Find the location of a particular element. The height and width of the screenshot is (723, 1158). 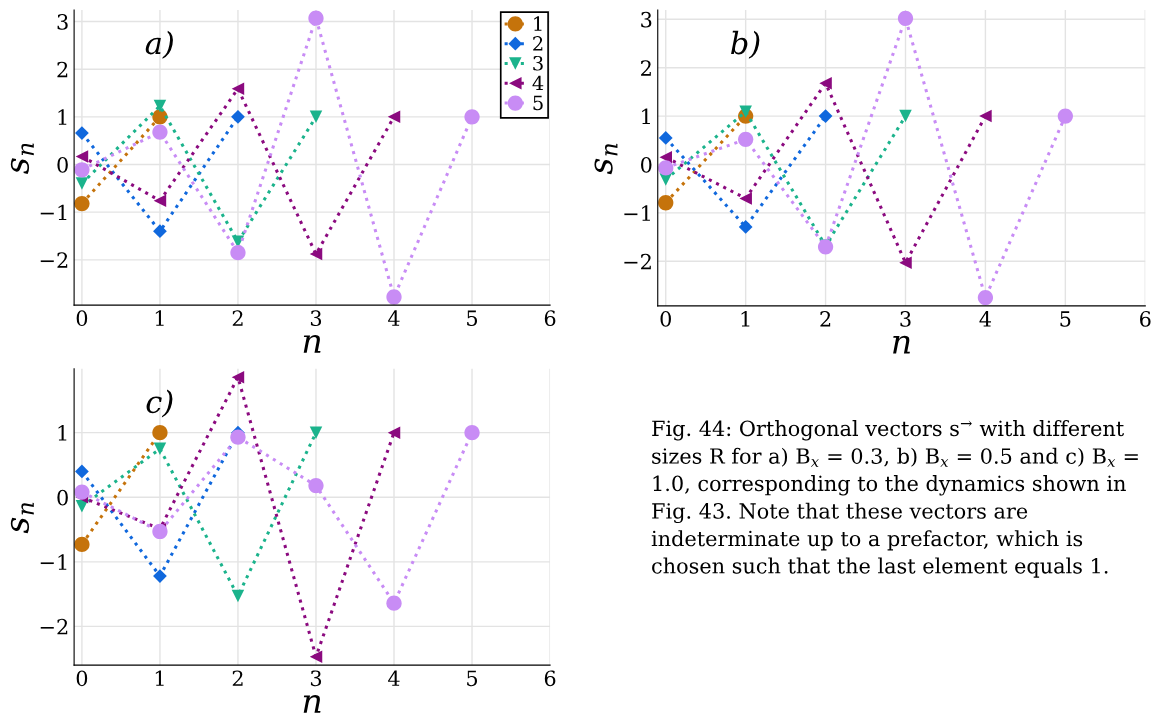

legend-label: 1 is located at coordinates (538, 23).